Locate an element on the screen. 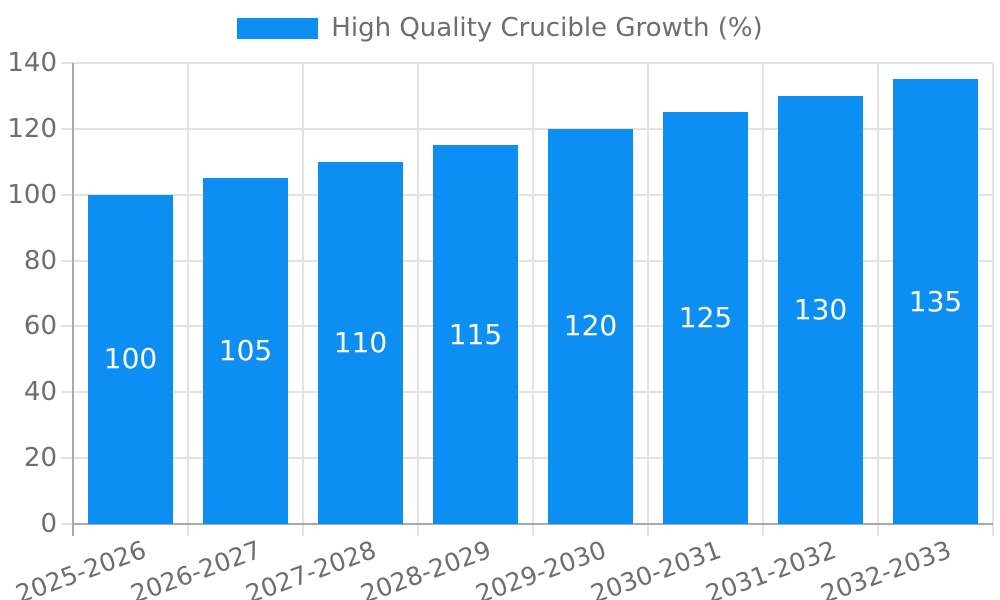 This screenshot has width=1000, height=600. bar: 120 is located at coordinates (590, 326).